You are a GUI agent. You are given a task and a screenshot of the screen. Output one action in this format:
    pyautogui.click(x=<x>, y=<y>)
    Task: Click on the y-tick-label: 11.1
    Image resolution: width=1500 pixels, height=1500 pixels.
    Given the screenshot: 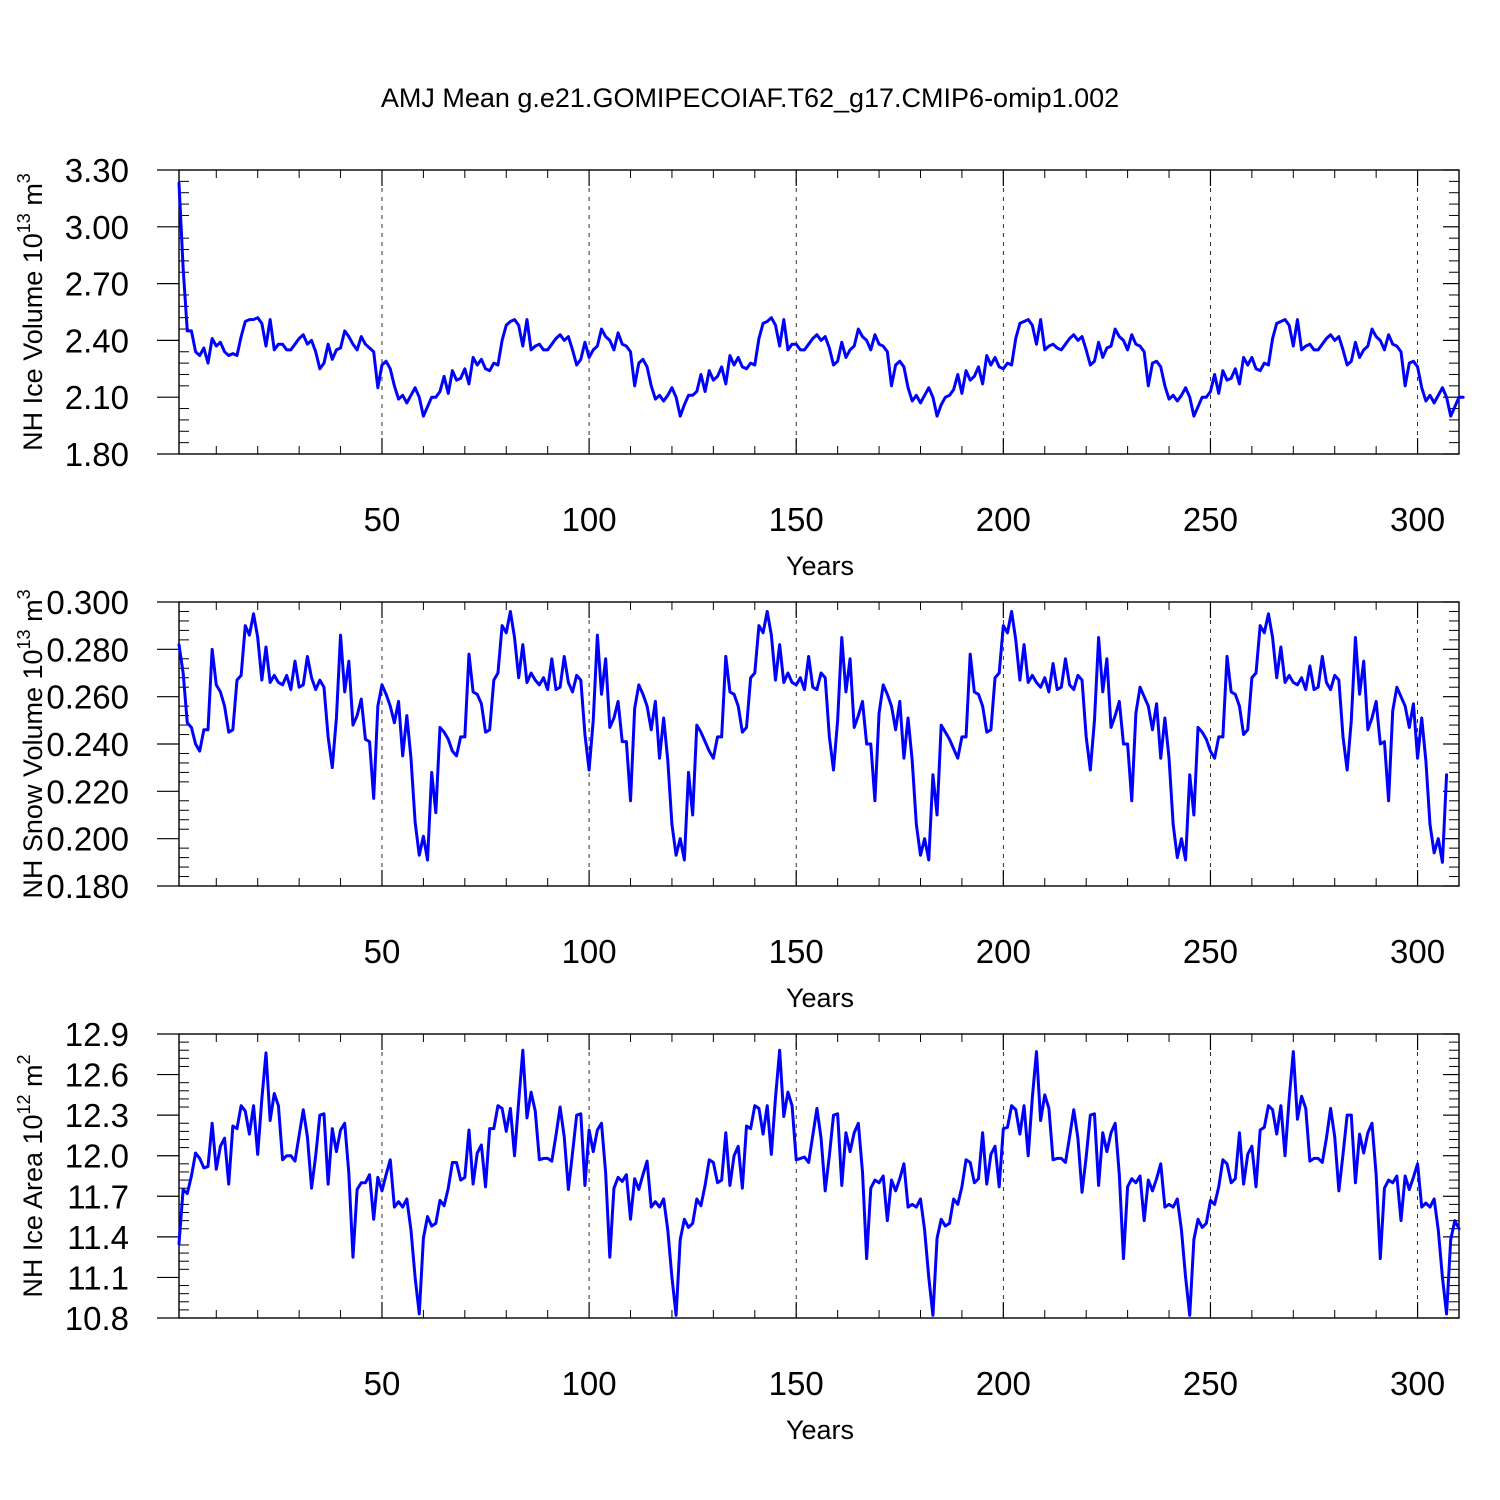 What is the action you would take?
    pyautogui.click(x=98, y=1277)
    